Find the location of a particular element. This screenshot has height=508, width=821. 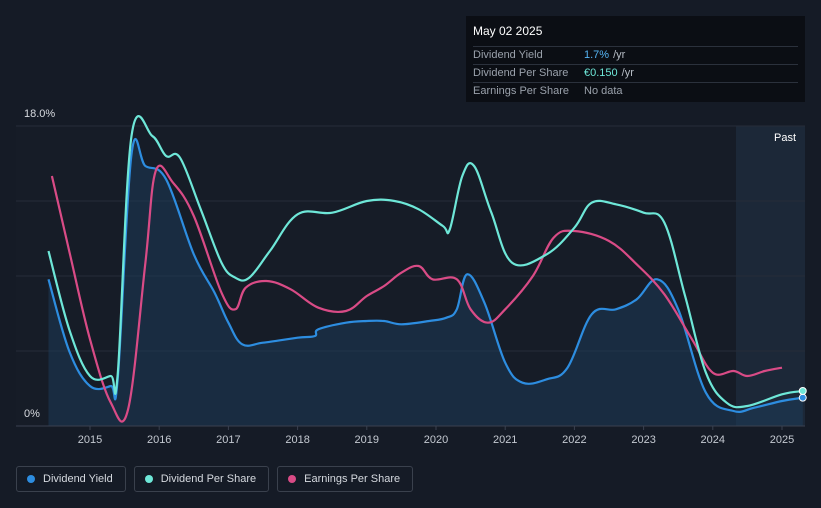

x-tick-label: 2023 is located at coordinates (643, 440).